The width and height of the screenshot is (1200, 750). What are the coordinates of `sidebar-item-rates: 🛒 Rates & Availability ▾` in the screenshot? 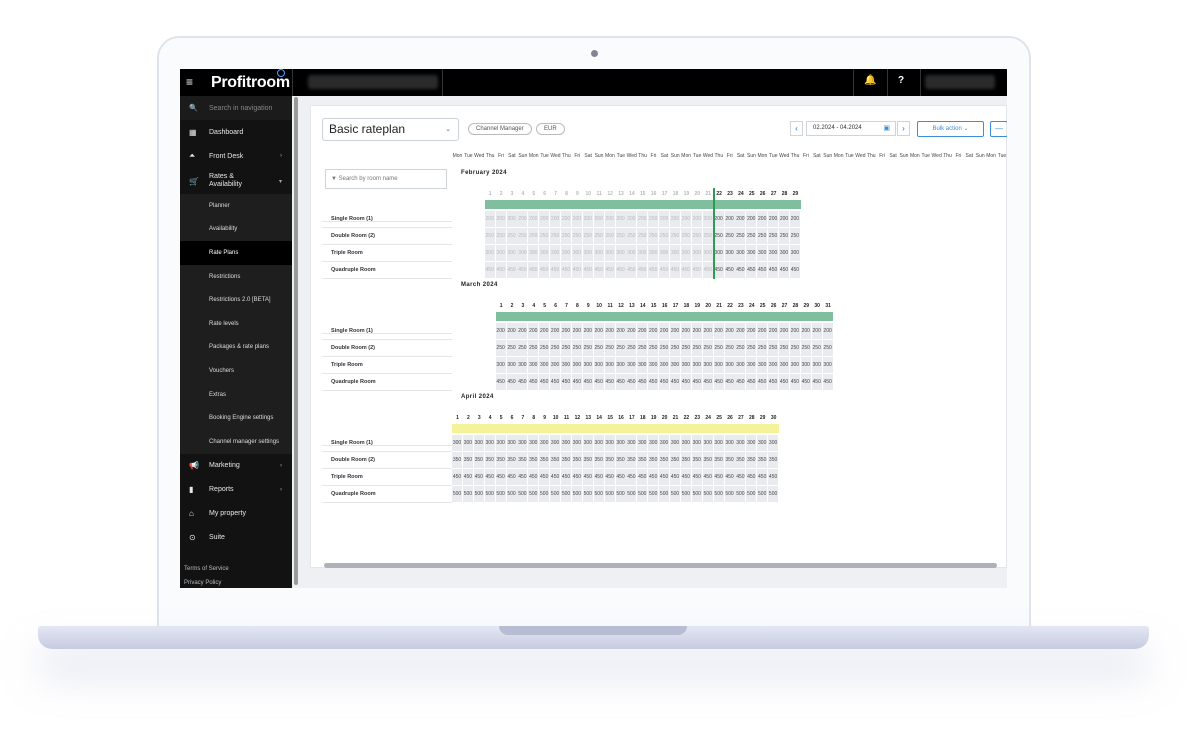 It's located at (236, 181).